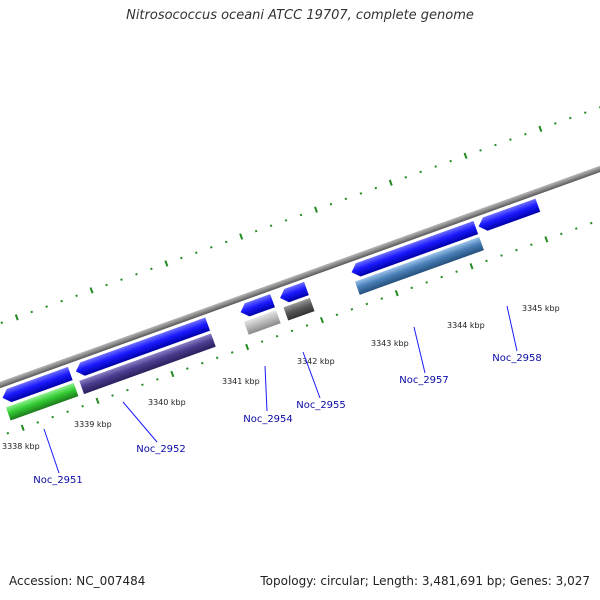 This screenshot has width=600, height=600. I want to click on gene-label-noc-2957: Noc_2957, so click(424, 380).